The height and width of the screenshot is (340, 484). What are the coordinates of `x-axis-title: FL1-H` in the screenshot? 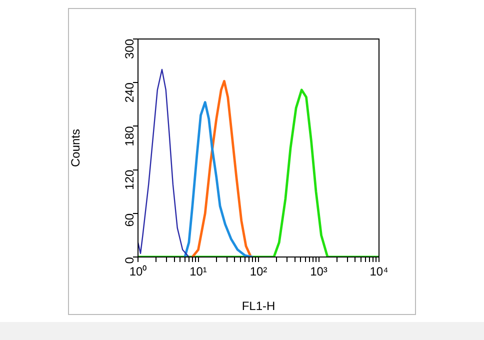 It's located at (259, 306).